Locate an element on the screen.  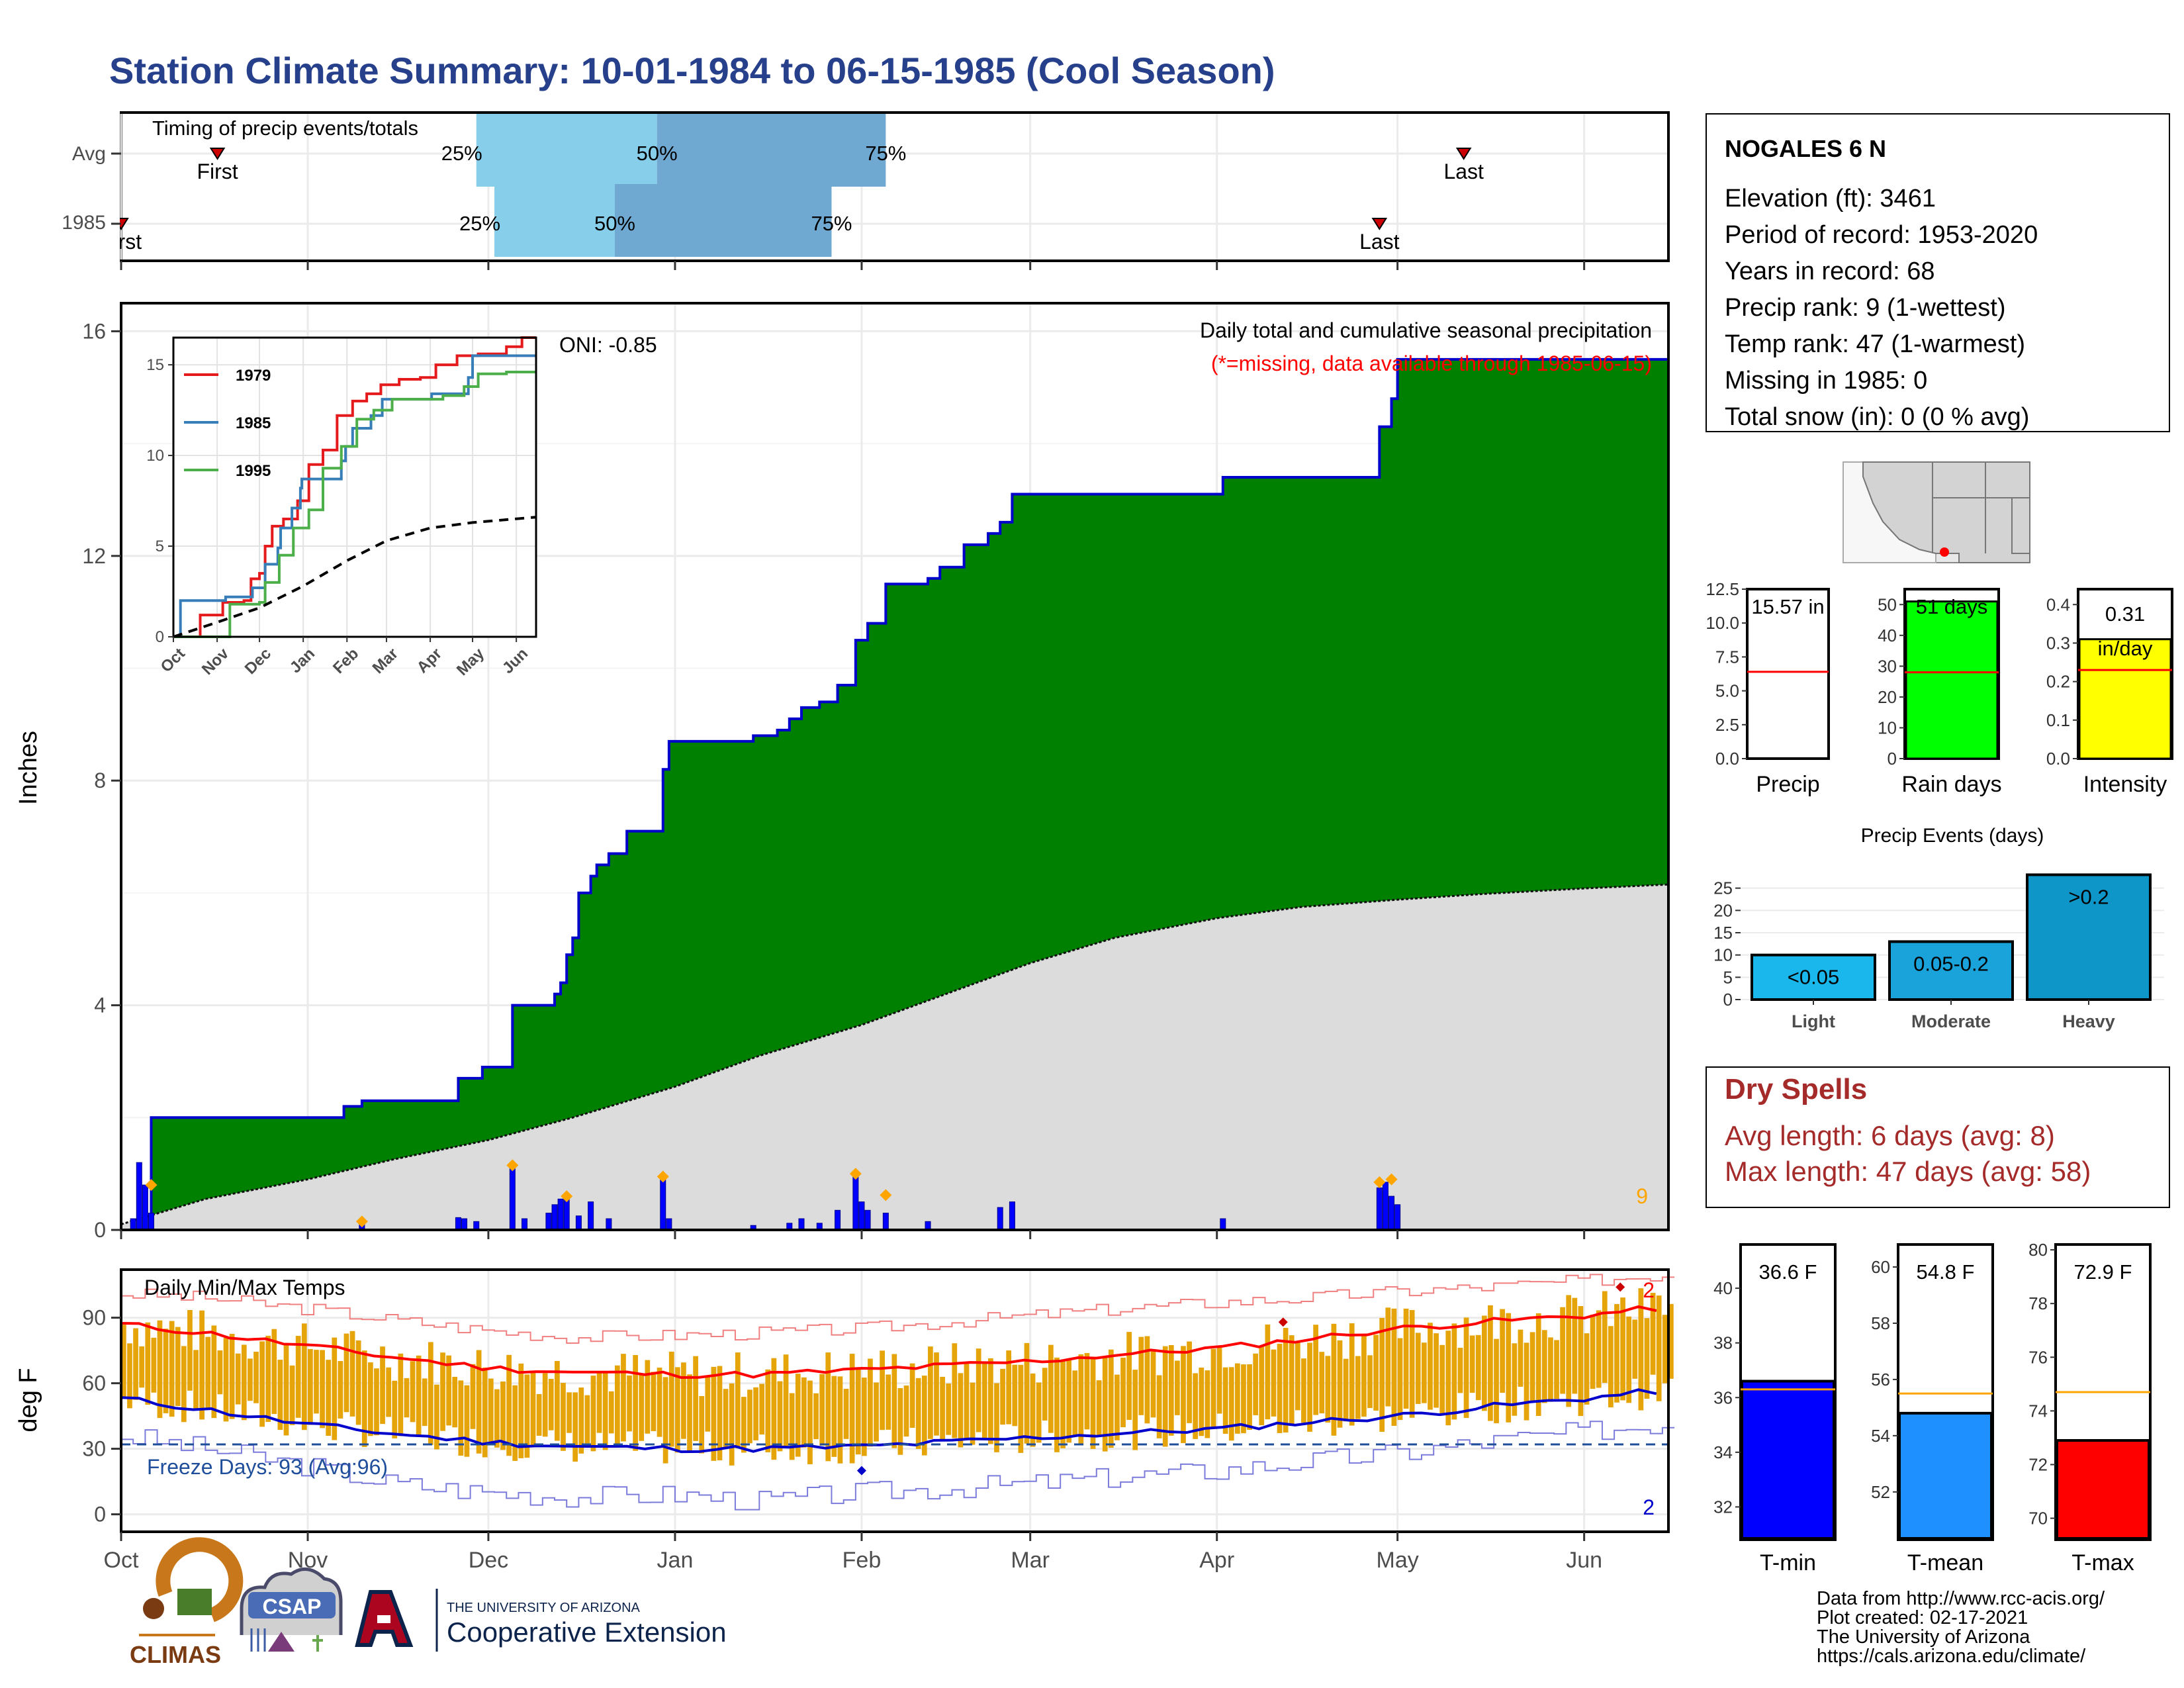
season-ytick-label: 0.3 is located at coordinates (2058, 643).